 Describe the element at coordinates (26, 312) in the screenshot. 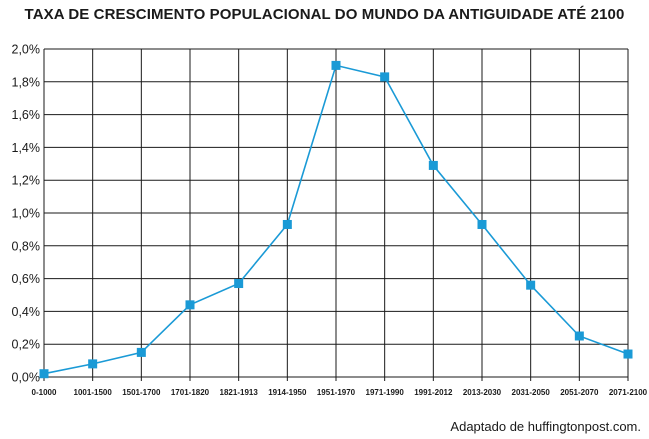

I see `y-tick-label: 0,4%` at that location.